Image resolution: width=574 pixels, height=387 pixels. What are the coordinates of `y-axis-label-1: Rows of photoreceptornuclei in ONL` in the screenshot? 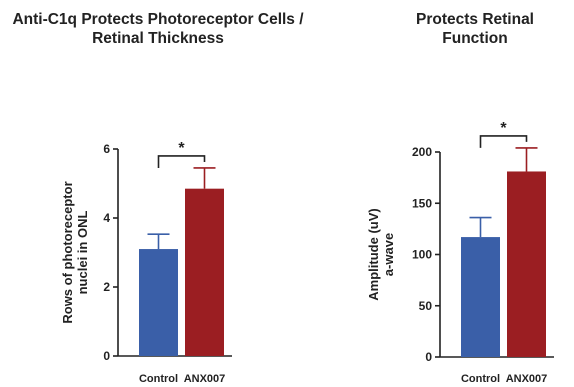 It's located at (75, 252).